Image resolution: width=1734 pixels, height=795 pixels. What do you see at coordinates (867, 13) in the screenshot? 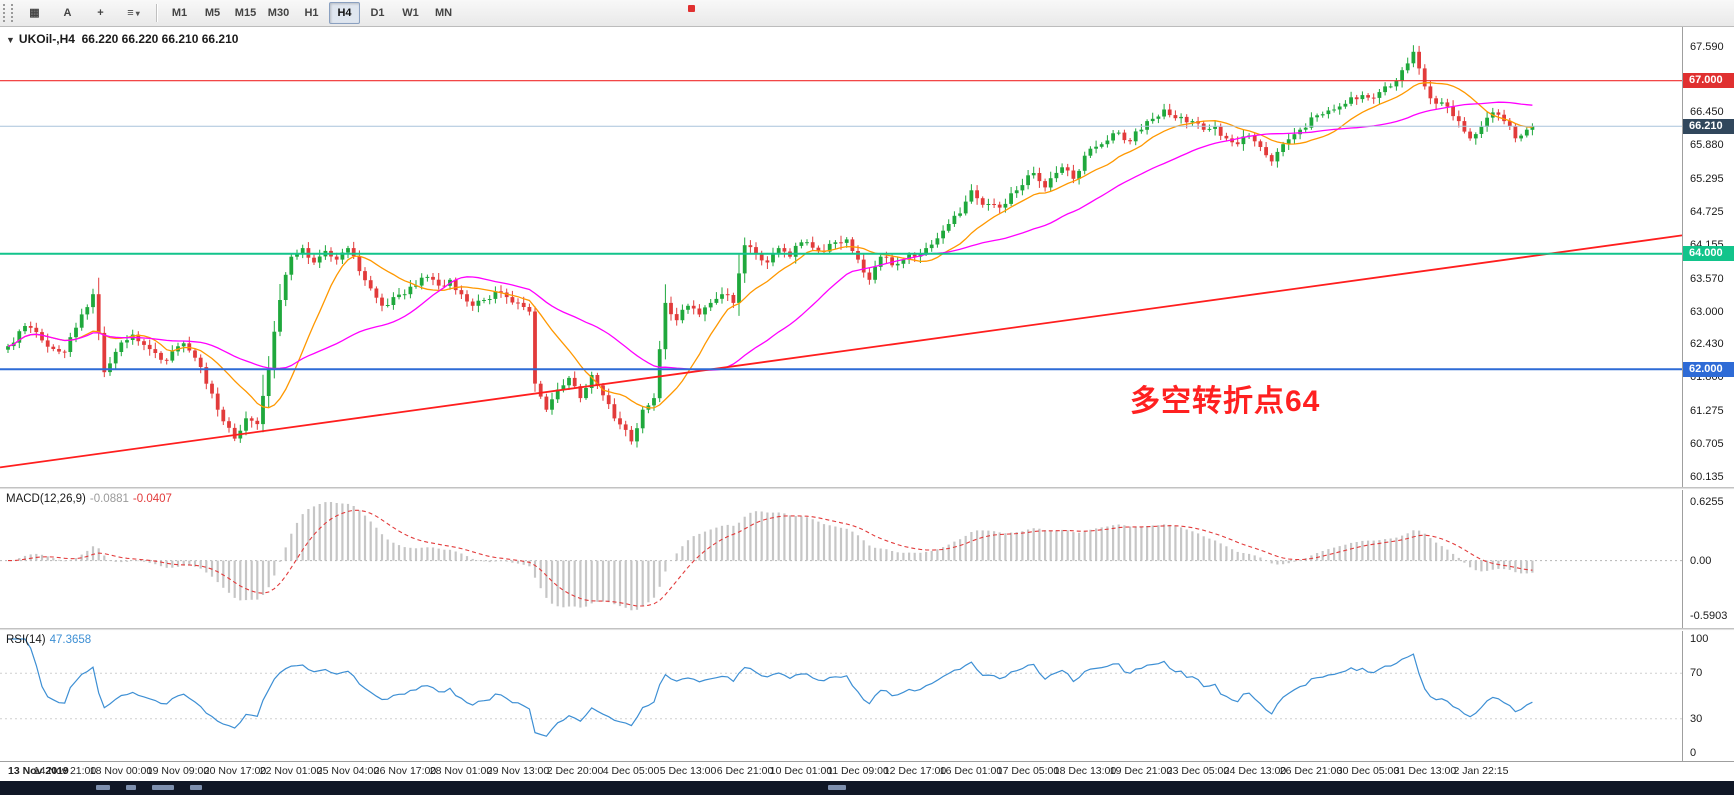
I see `toolbar: ▦ A + ≡ ▾ M1 M5 M15 M30 H1 H4 D1 W1 MN` at bounding box center [867, 13].